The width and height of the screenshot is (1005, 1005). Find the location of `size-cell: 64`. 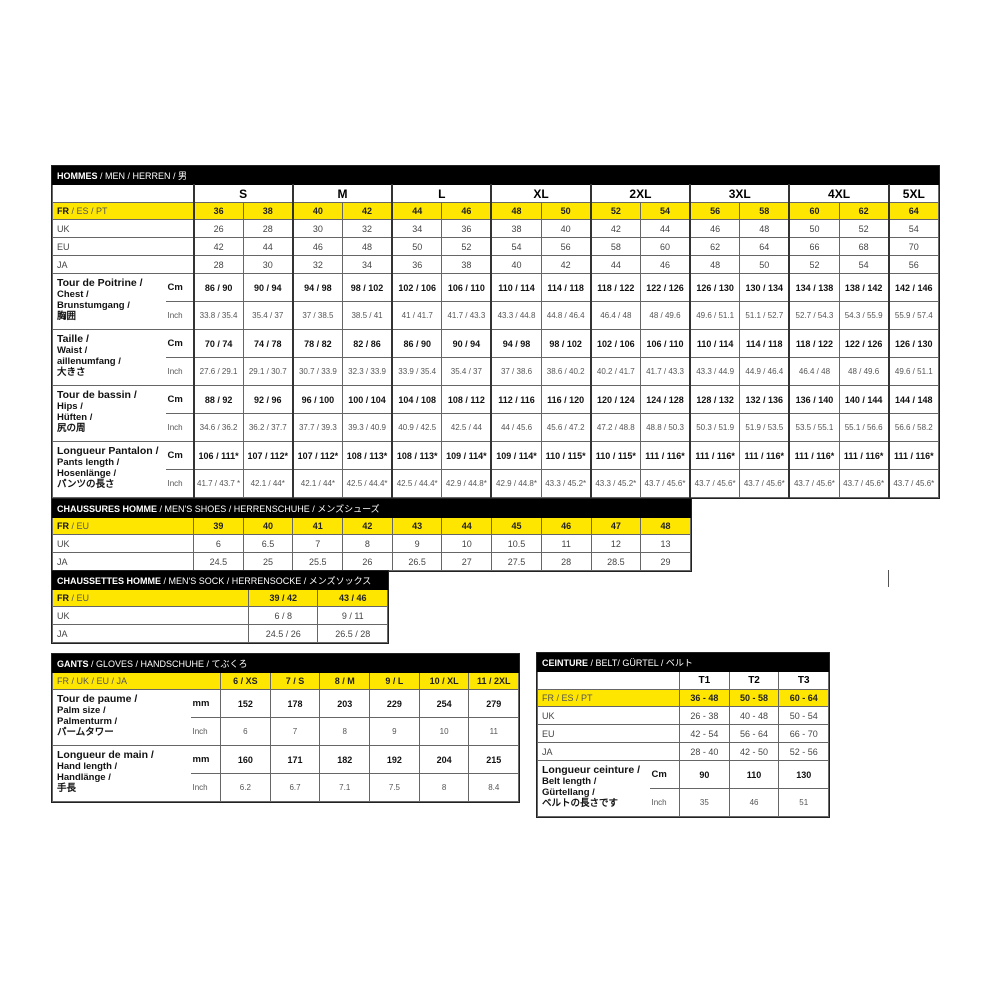

size-cell: 64 is located at coordinates (913, 211).